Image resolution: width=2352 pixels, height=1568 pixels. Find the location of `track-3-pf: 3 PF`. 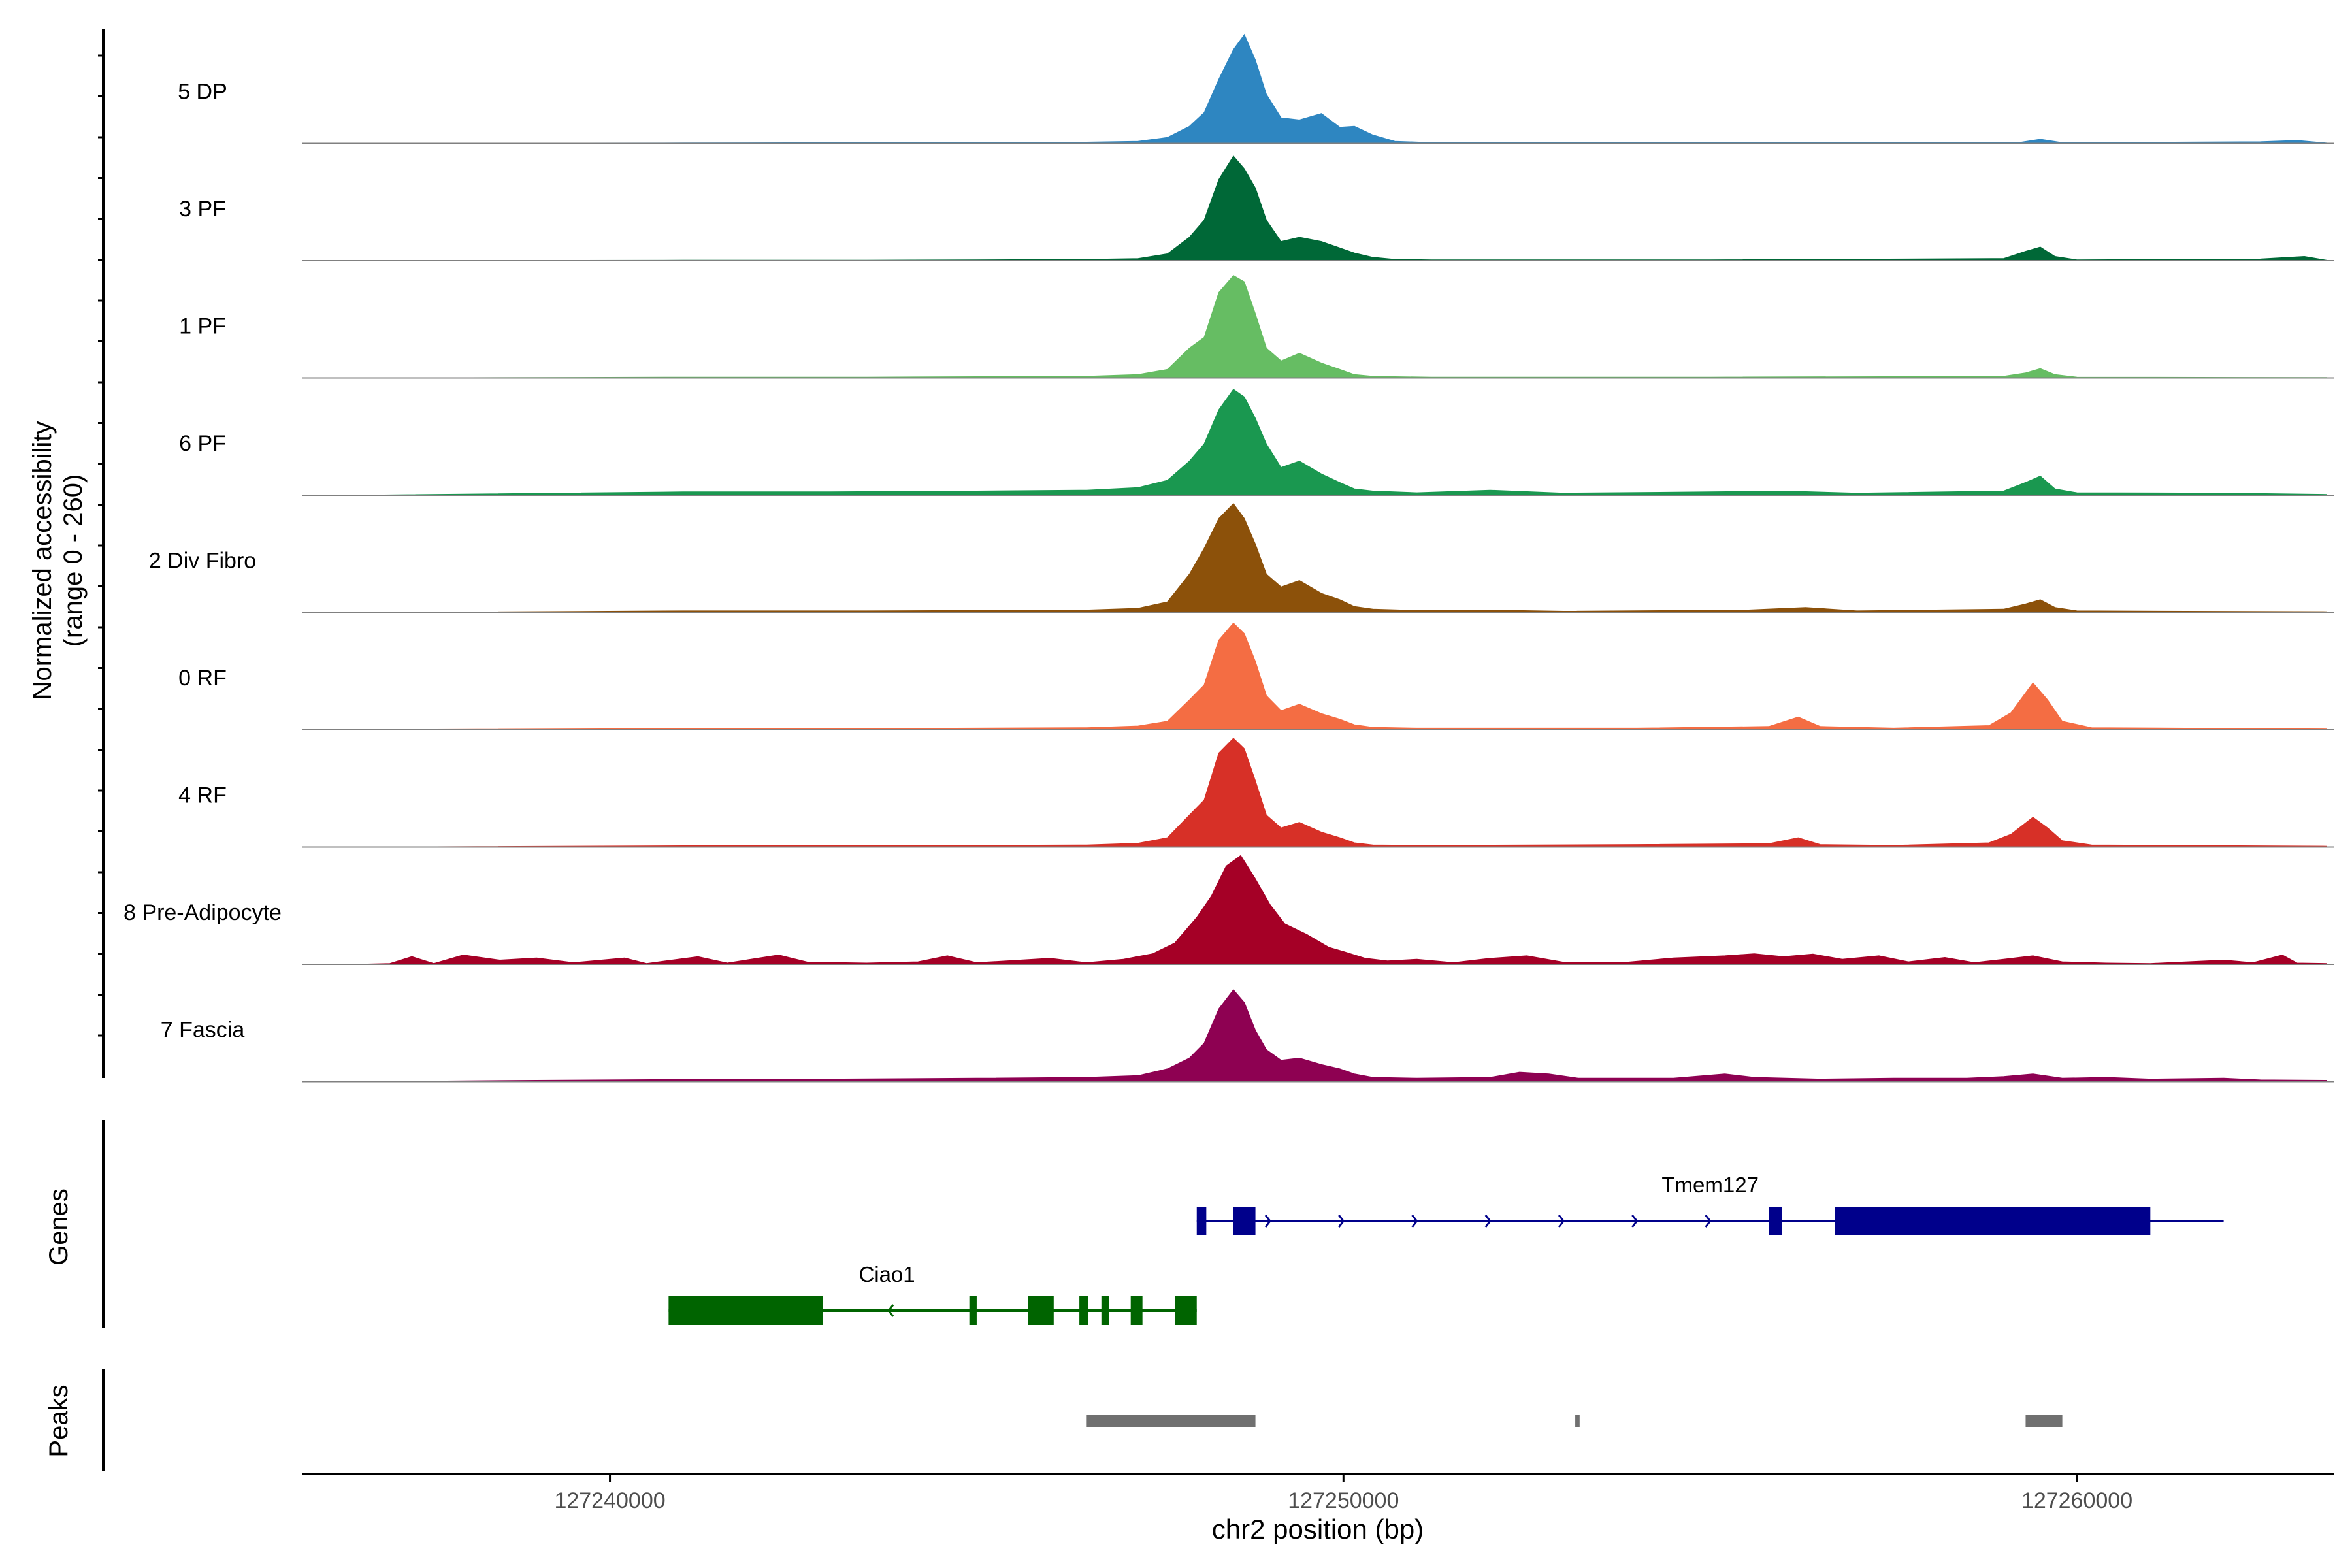

track-3-pf: 3 PF is located at coordinates (1256, 208).